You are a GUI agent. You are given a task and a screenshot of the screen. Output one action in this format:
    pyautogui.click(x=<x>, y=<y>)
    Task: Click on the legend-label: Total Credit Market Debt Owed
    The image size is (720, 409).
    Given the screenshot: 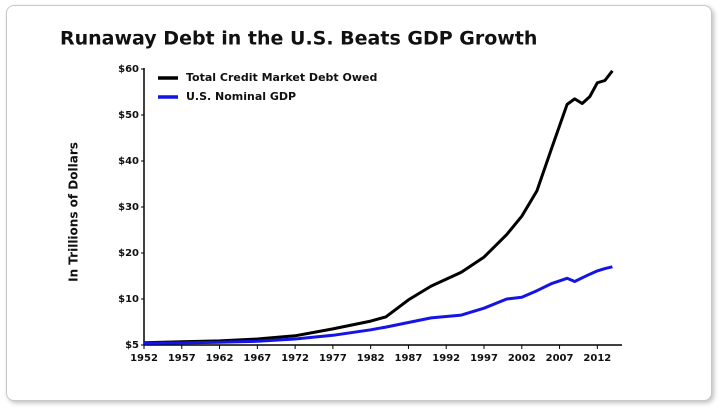 What is the action you would take?
    pyautogui.click(x=281, y=77)
    